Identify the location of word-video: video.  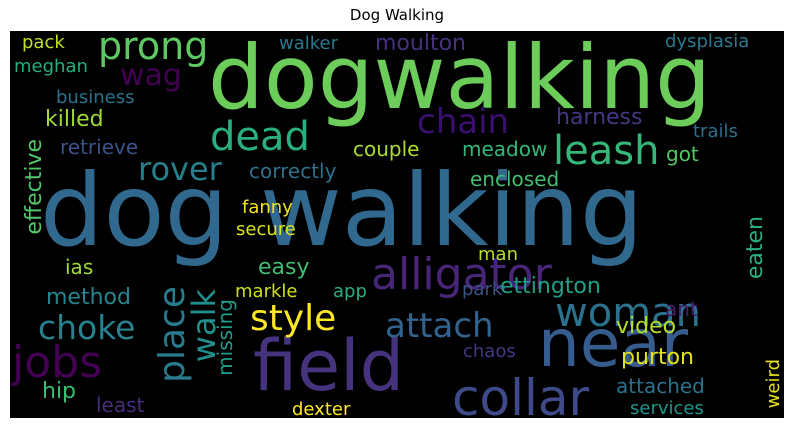
(646, 326).